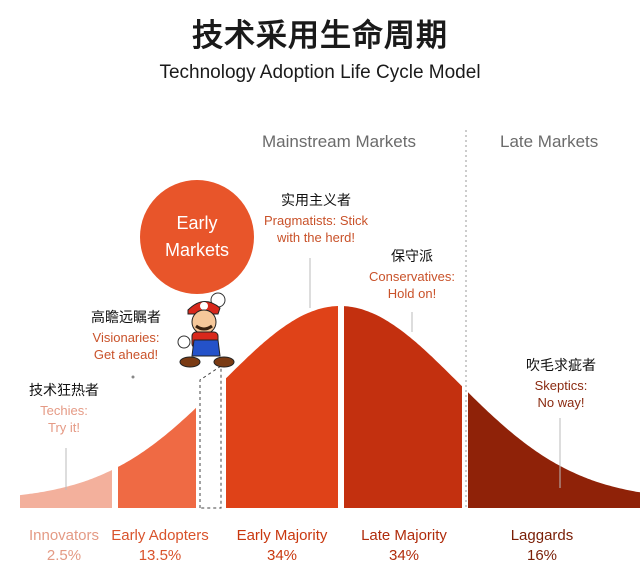 The width and height of the screenshot is (640, 573). What do you see at coordinates (316, 237) in the screenshot?
I see `early-majority-description-line2: with the herd!` at bounding box center [316, 237].